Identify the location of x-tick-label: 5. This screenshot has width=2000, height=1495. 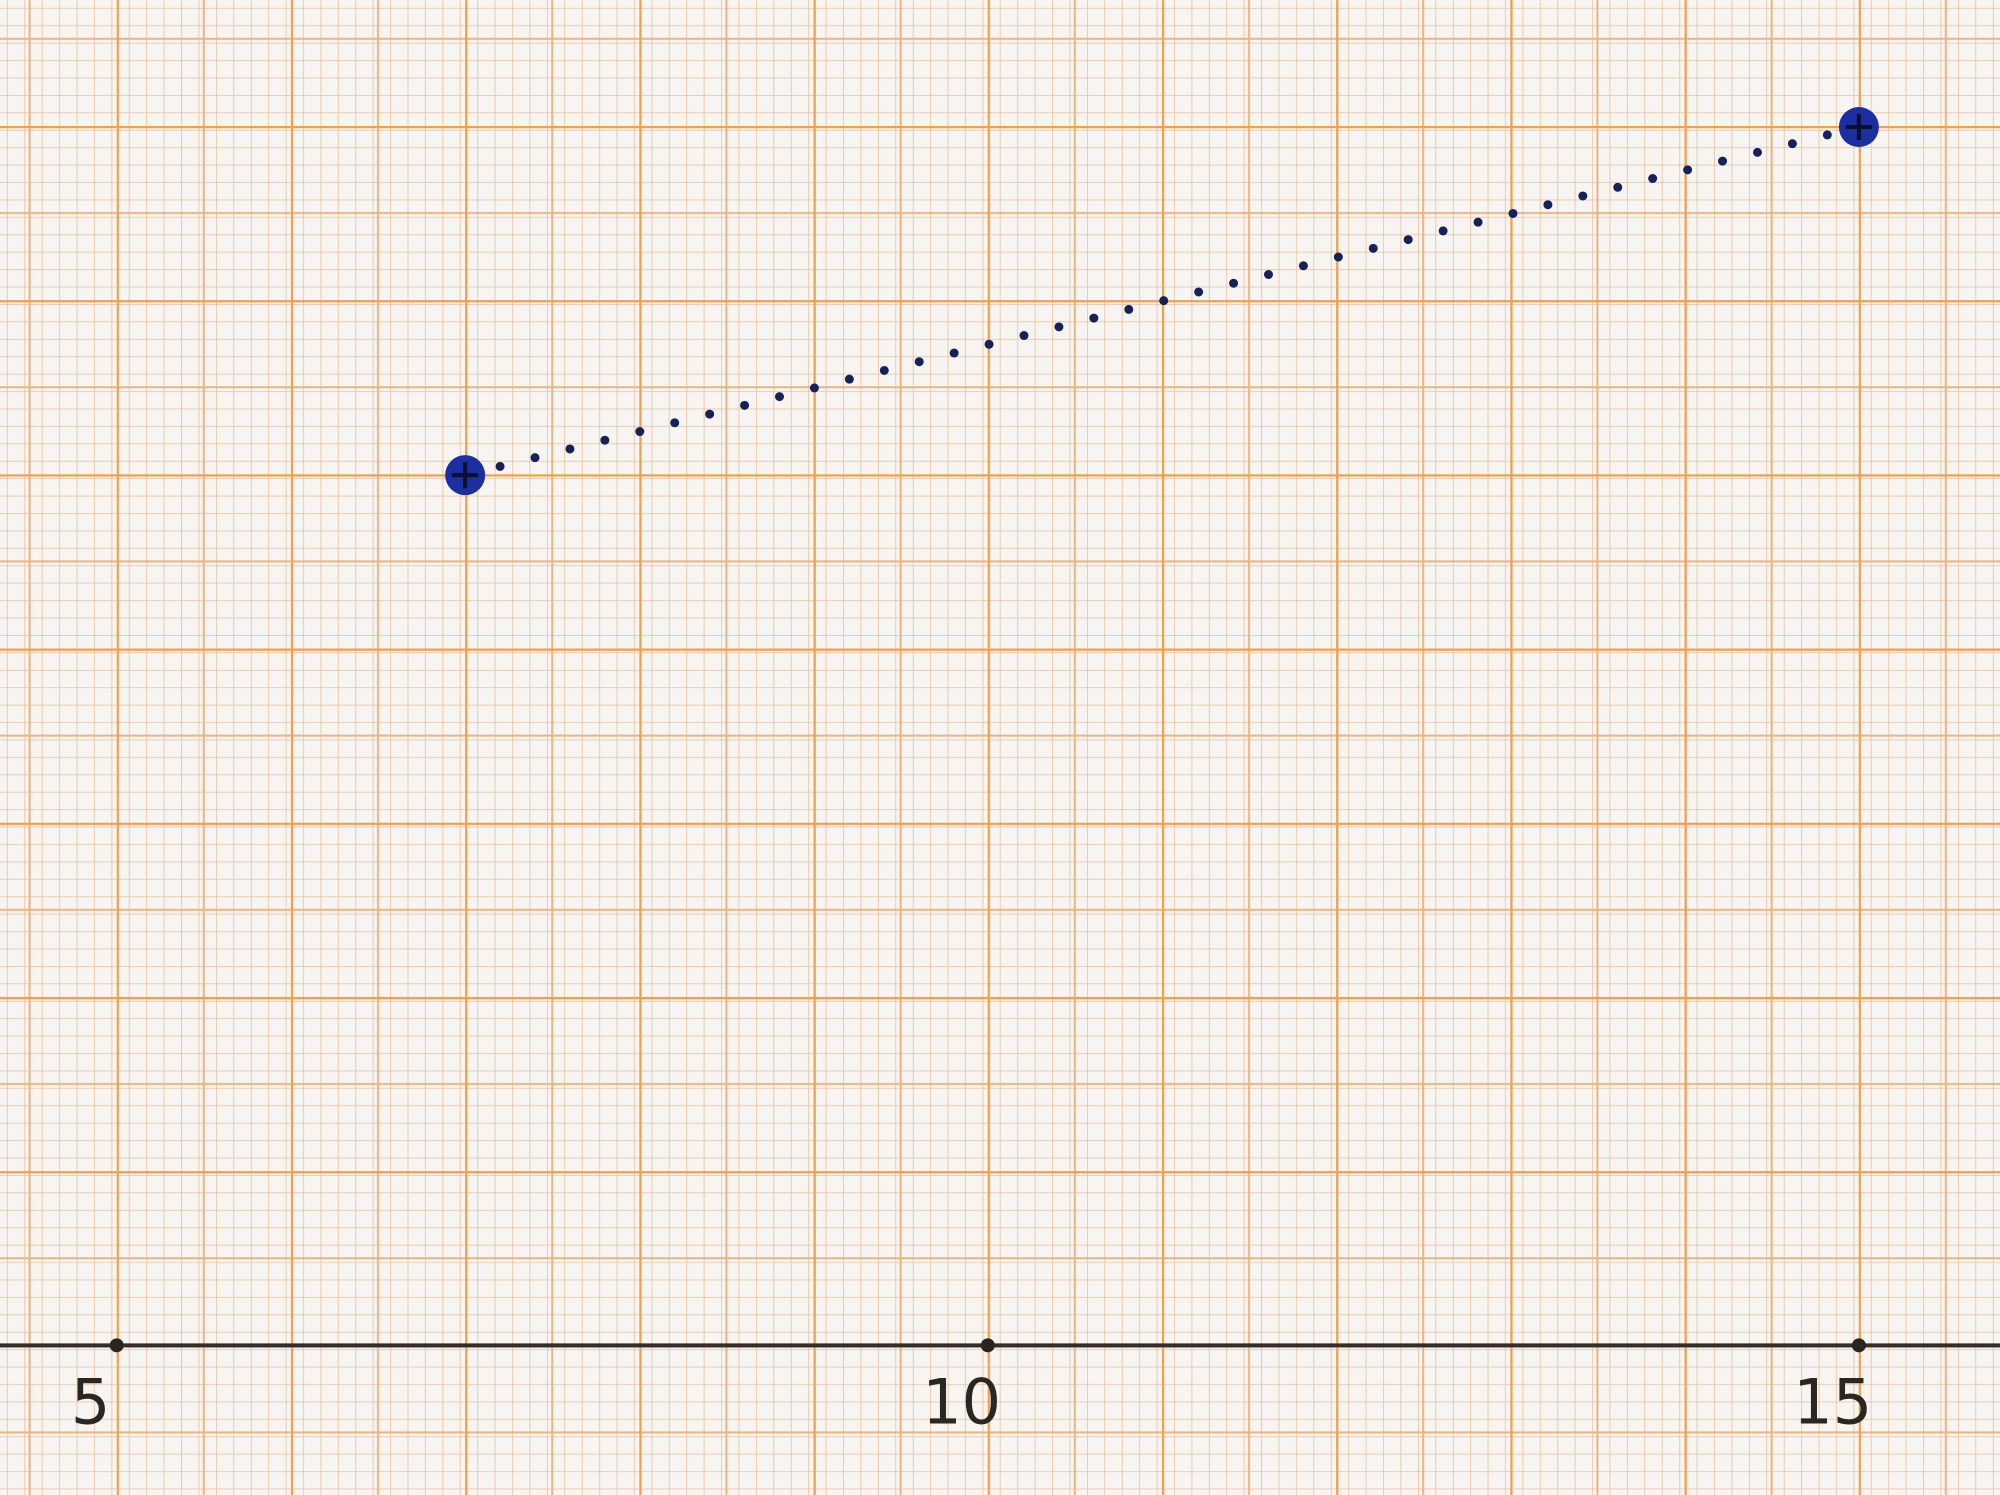
(90, 1401).